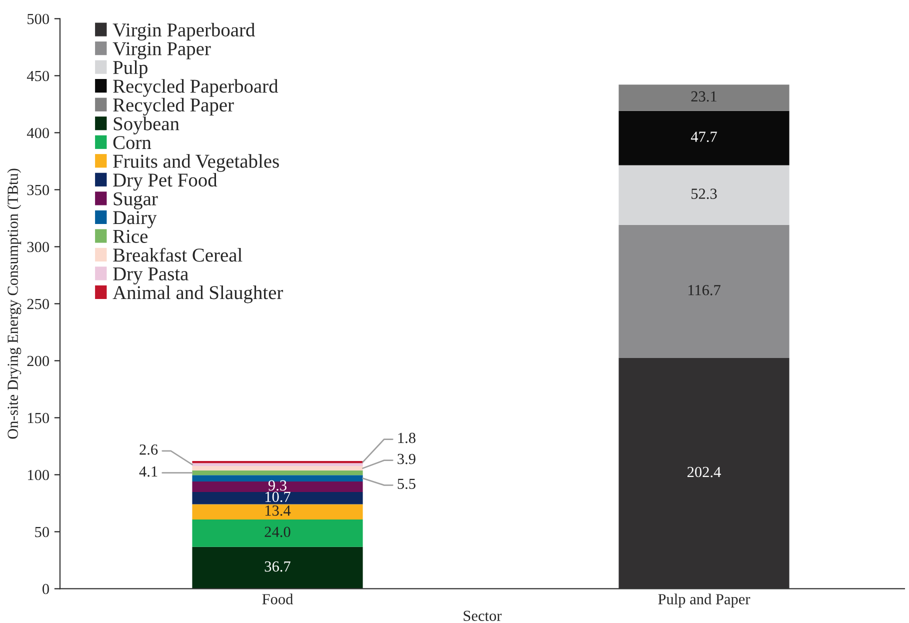  I want to click on y-tick-label: 0, so click(45, 589).